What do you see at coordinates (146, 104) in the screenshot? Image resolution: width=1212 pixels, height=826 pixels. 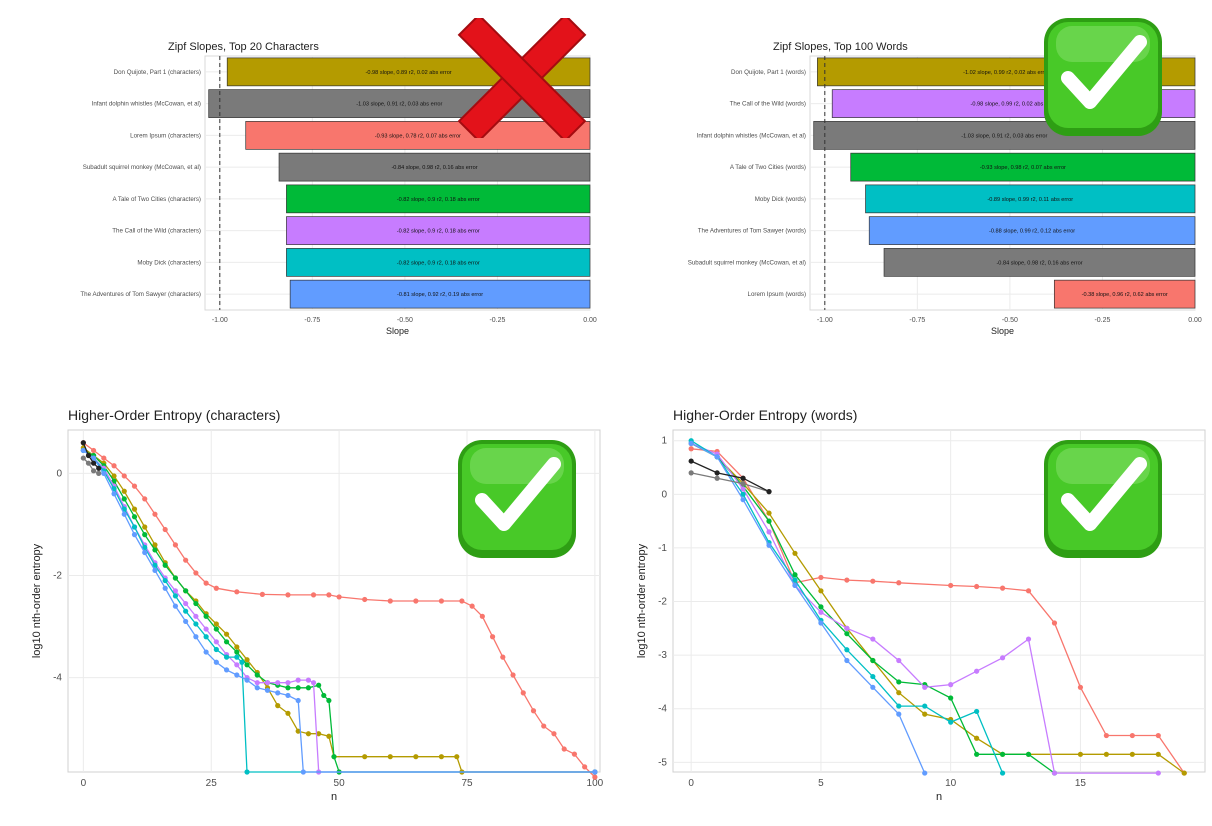 I see `category-label: Infant dolphin whistles (McCowan, et al)` at bounding box center [146, 104].